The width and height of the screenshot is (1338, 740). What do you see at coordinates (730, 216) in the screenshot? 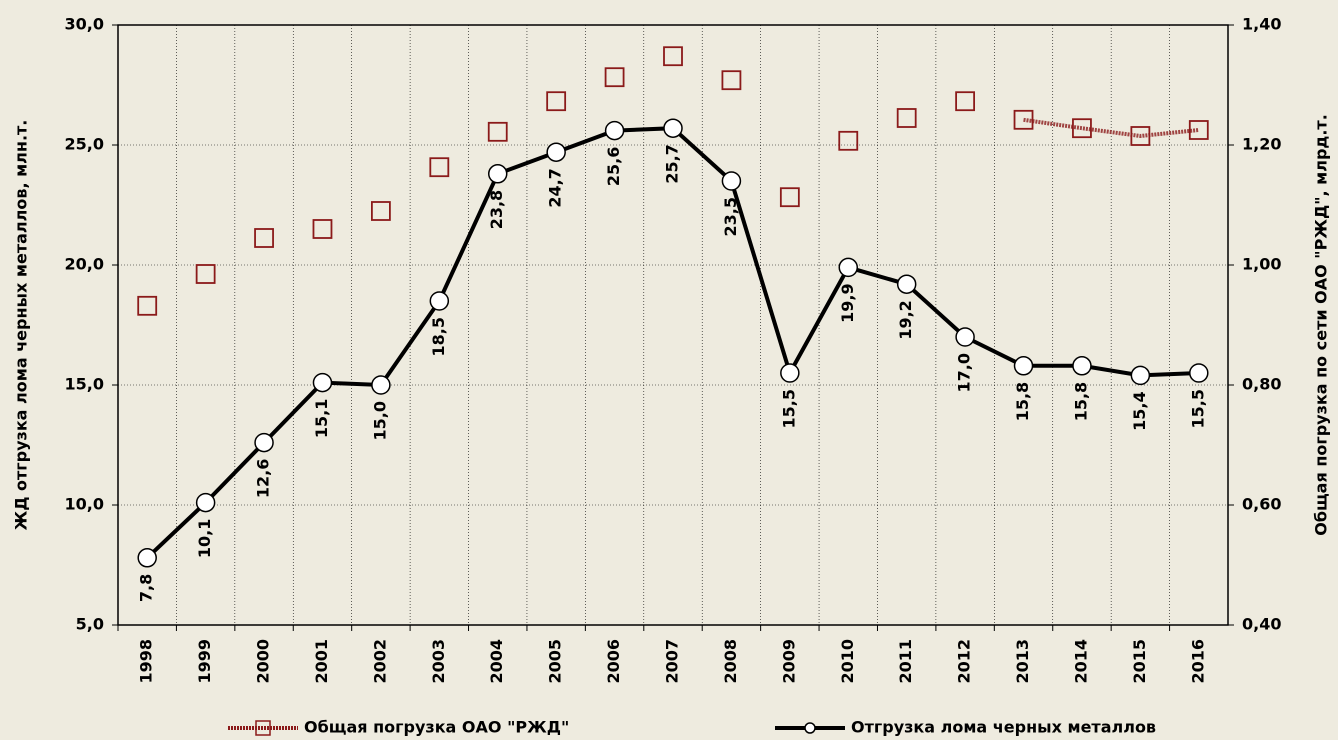
I see `data-label: 23,5` at bounding box center [730, 216].